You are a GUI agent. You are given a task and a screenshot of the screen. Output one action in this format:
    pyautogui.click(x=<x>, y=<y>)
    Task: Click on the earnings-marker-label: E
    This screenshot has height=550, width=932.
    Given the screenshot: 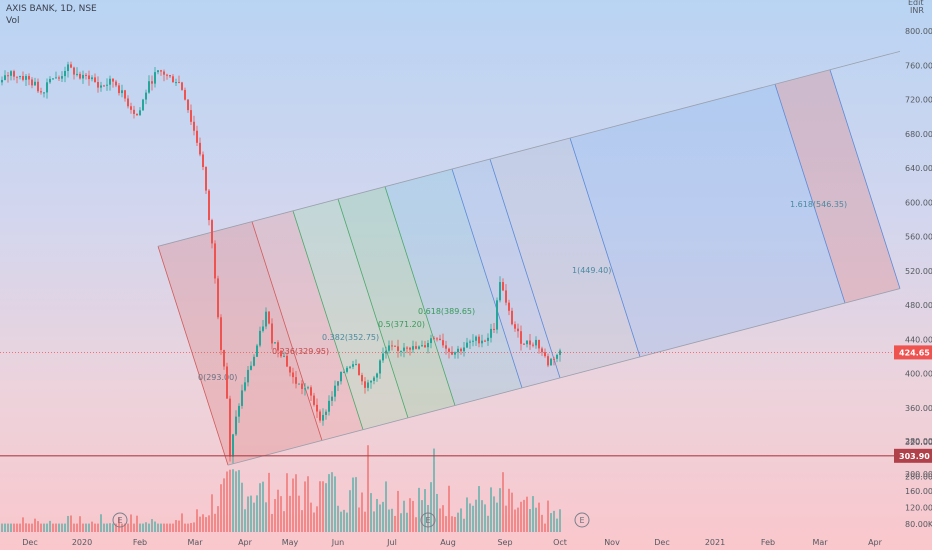 What is the action you would take?
    pyautogui.click(x=119, y=520)
    